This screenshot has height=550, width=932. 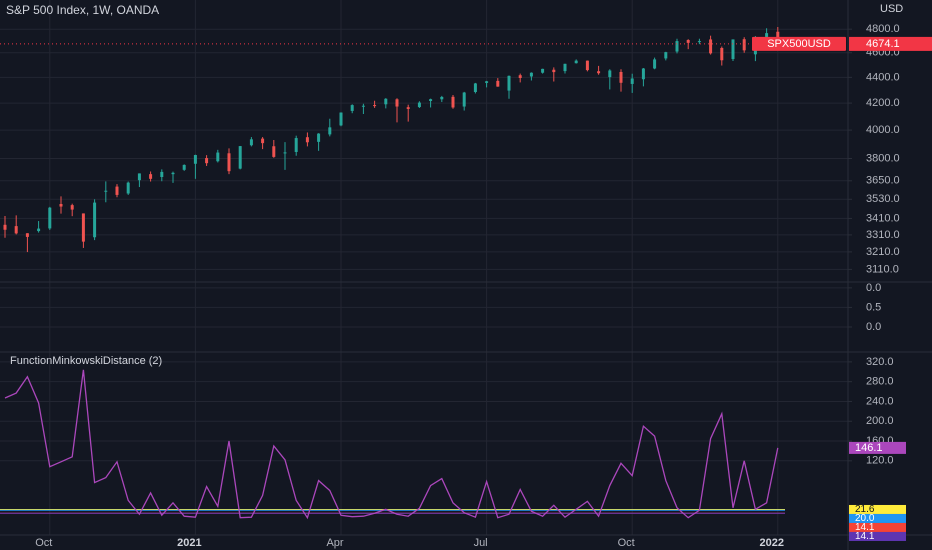 What do you see at coordinates (883, 29) in the screenshot?
I see `y-tick-label: 4800.0` at bounding box center [883, 29].